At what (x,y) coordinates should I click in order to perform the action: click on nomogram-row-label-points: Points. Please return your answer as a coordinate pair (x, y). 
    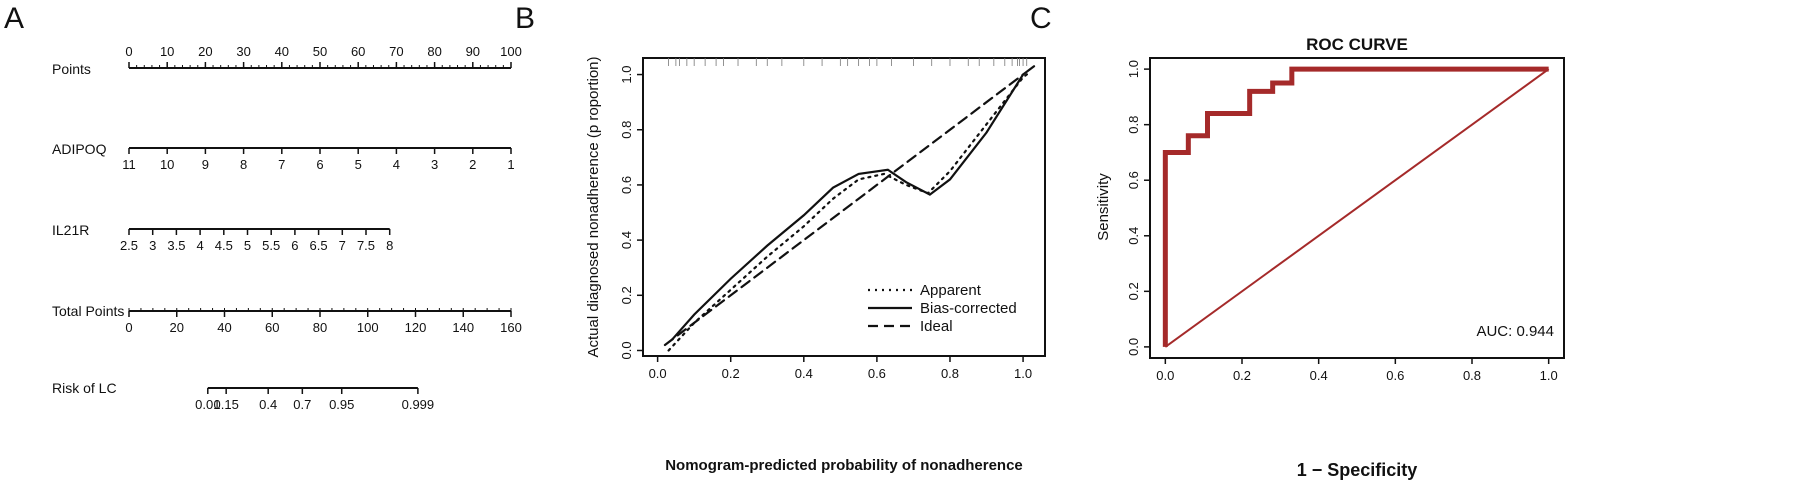
    Looking at the image, I should click on (71, 69).